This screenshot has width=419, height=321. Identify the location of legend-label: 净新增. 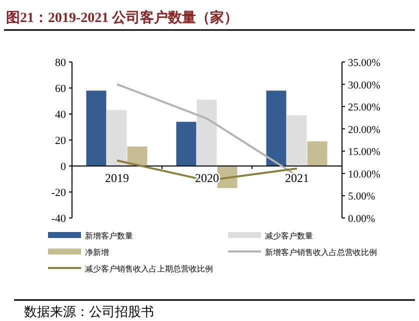
(97, 252).